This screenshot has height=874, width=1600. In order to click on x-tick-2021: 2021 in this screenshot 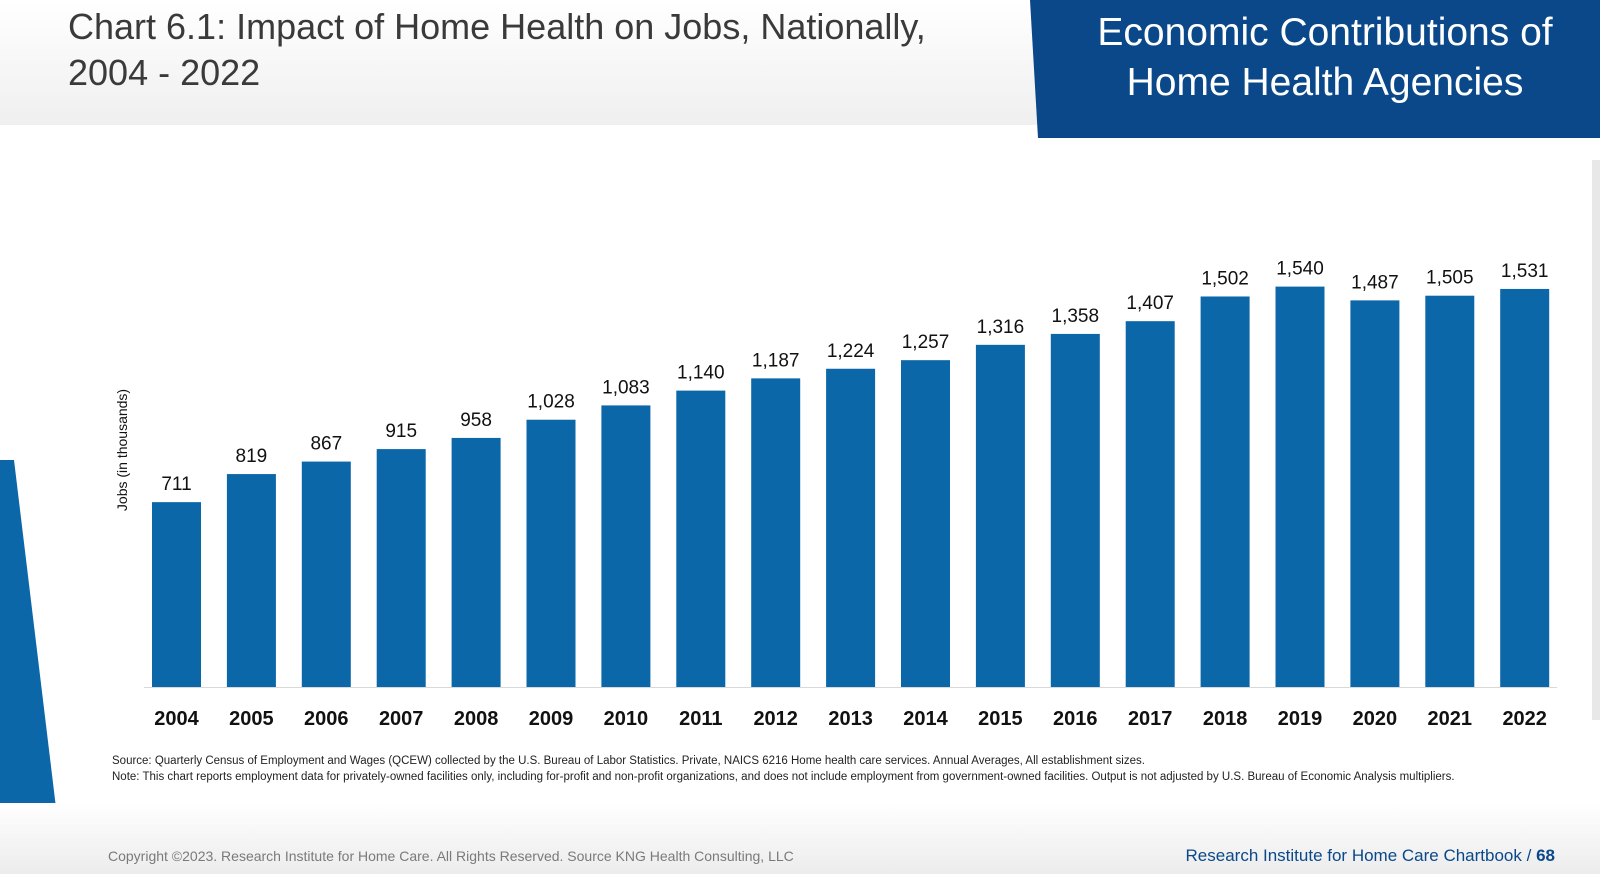, I will do `click(1450, 719)`.